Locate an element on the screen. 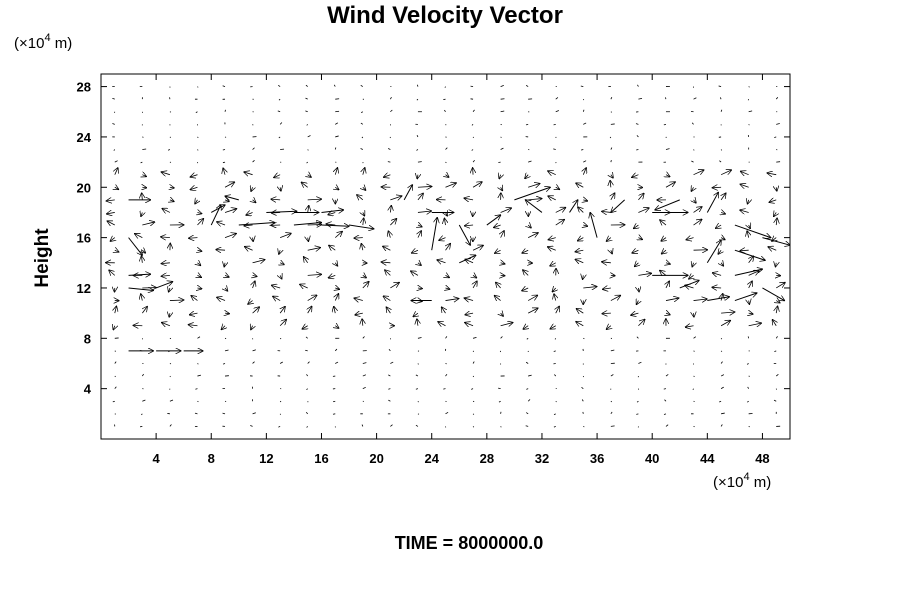 The image size is (900, 600). y-units-exponent: 4 is located at coordinates (47, 38).